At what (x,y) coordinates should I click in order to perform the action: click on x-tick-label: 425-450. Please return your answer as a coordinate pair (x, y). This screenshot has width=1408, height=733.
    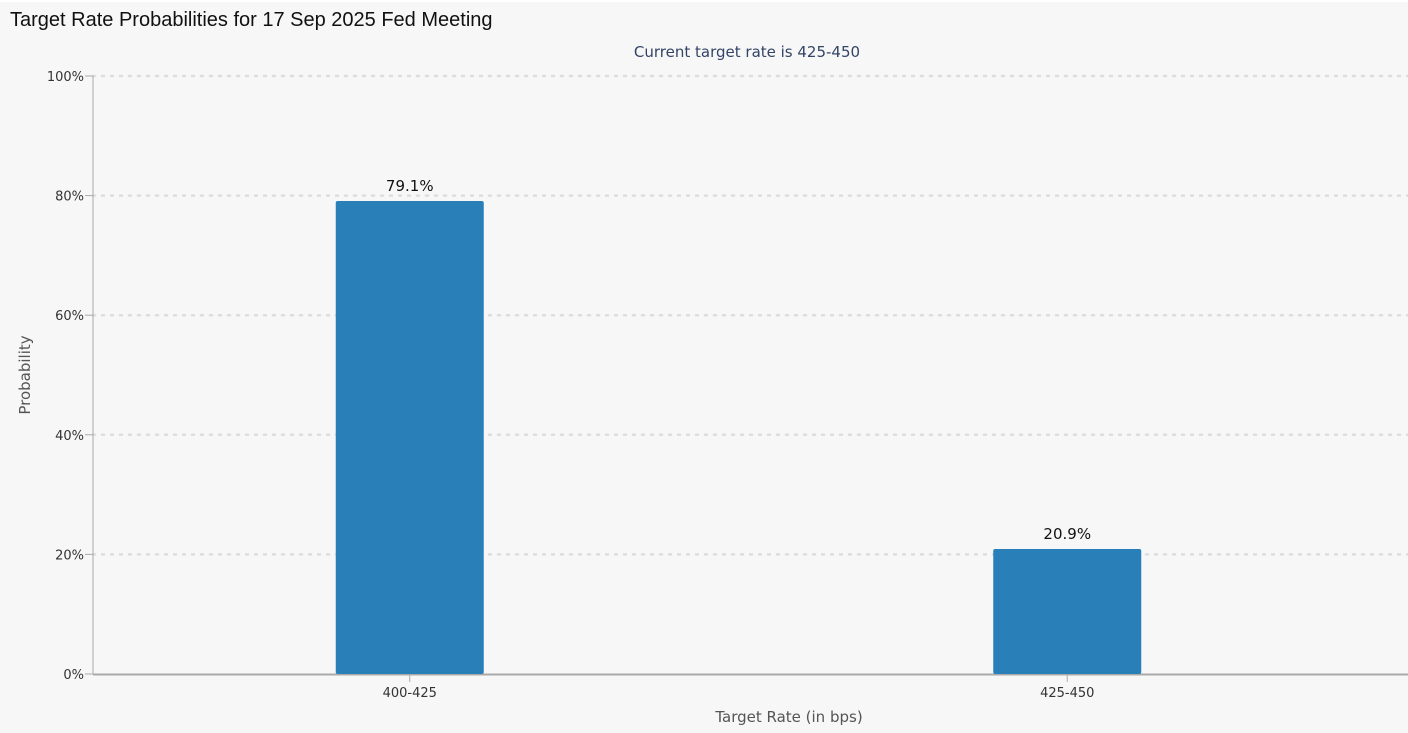
    Looking at the image, I should click on (1067, 693).